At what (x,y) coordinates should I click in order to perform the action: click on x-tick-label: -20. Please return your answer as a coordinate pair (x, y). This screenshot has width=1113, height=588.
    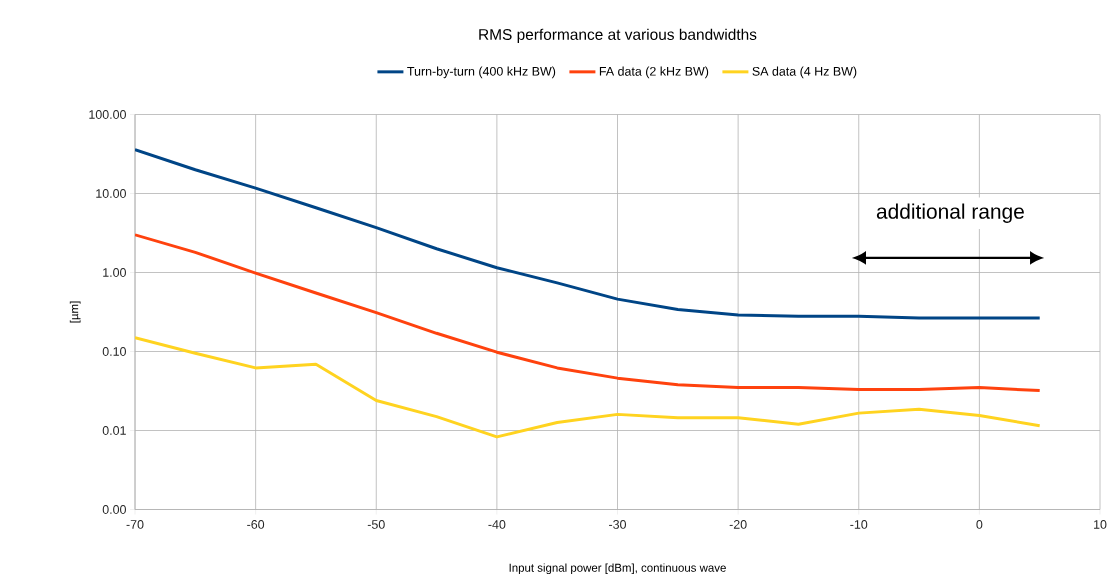
    Looking at the image, I should click on (738, 524).